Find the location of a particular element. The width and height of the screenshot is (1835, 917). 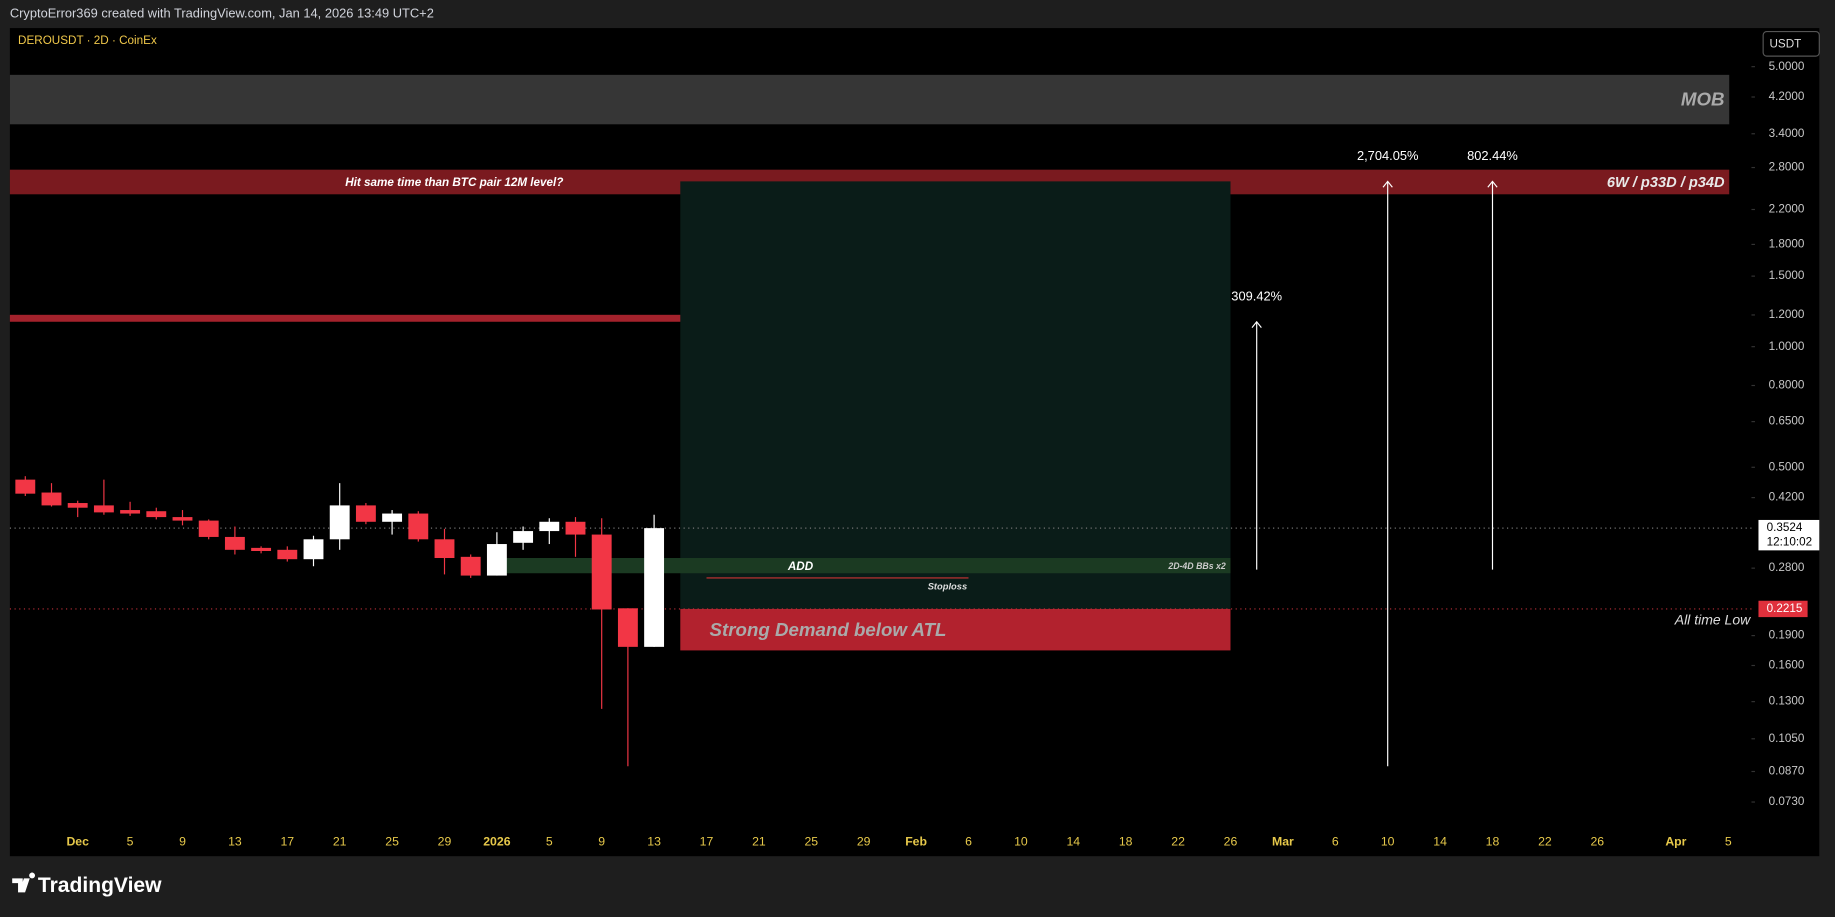

y-tick-label: 0.0730 is located at coordinates (1787, 801).